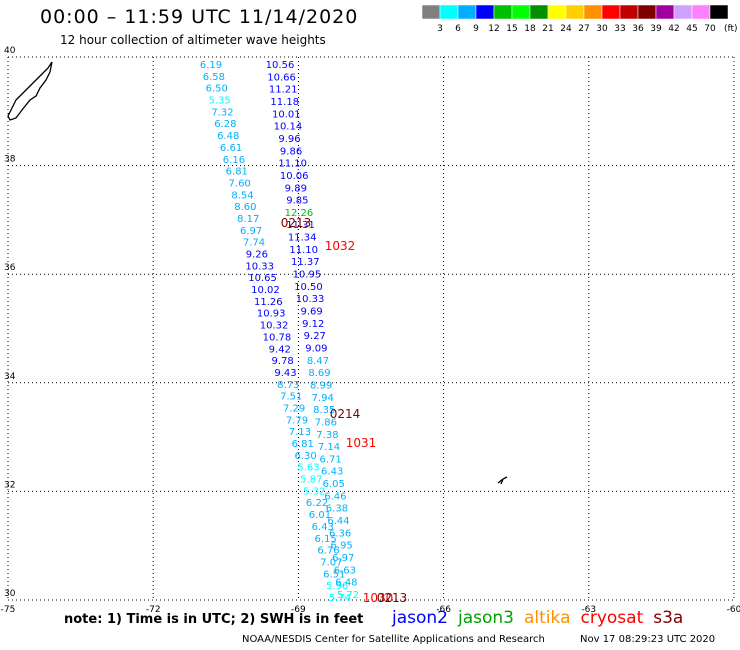 This screenshot has width=740, height=650. What do you see at coordinates (420, 618) in the screenshot?
I see `legend-jason2: jason2` at bounding box center [420, 618].